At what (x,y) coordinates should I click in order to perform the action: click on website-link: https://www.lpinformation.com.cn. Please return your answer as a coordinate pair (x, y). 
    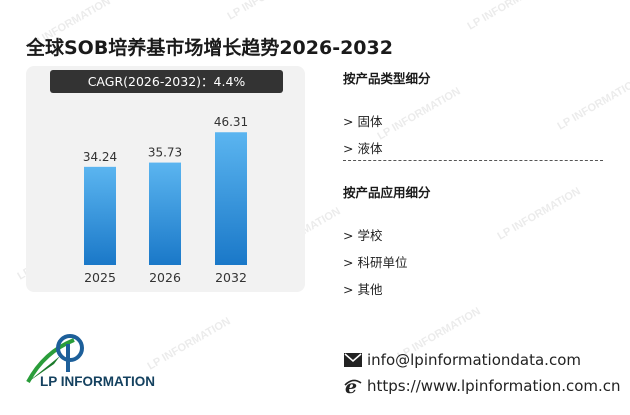
    Looking at the image, I should click on (494, 386).